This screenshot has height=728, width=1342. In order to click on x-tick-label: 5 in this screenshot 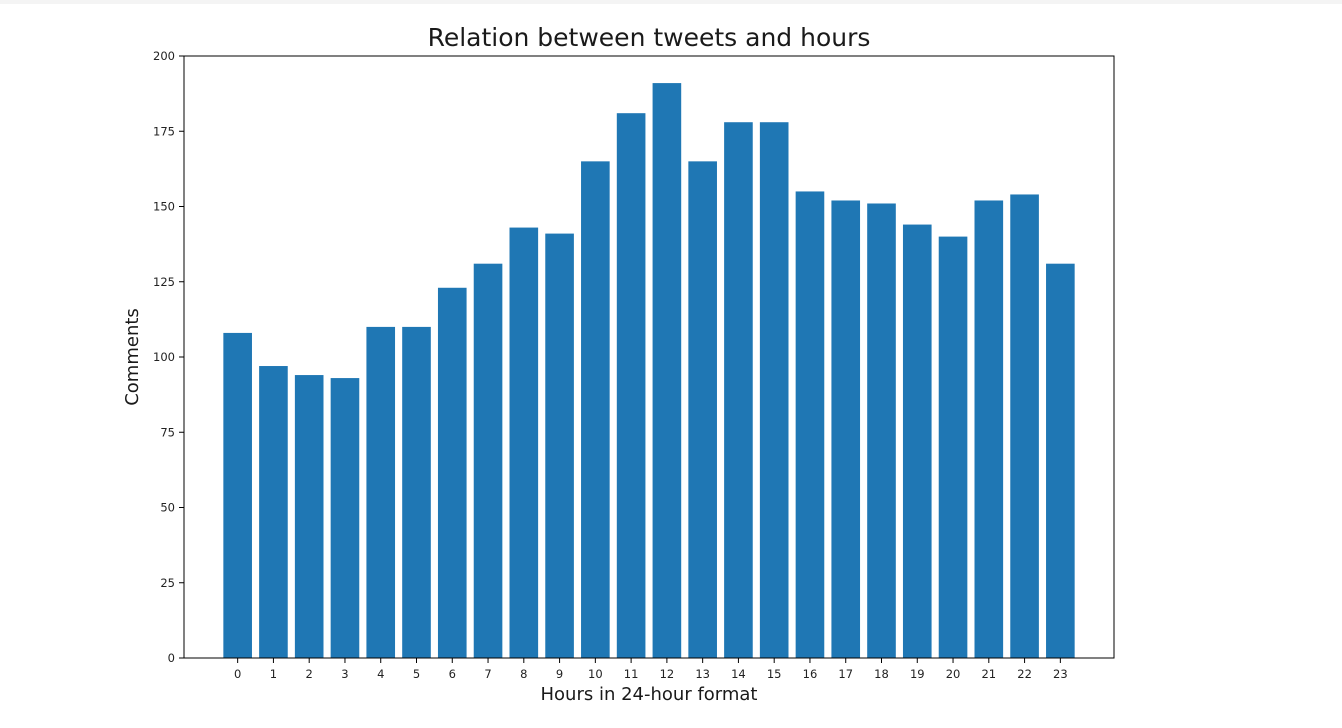, I will do `click(416, 674)`.